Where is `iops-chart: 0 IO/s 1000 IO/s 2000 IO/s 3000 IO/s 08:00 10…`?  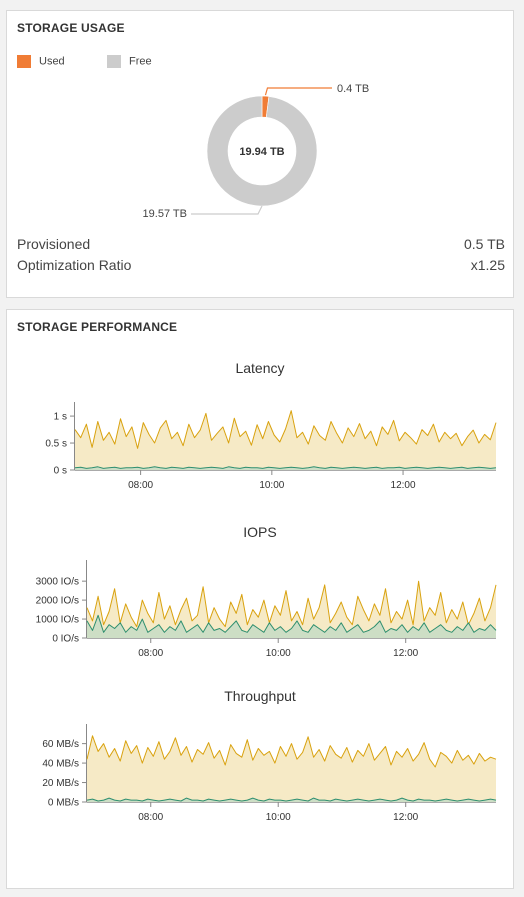
iops-chart: 0 IO/s 1000 IO/s 2000 IO/s 3000 IO/s 08:00 10… is located at coordinates (260, 610).